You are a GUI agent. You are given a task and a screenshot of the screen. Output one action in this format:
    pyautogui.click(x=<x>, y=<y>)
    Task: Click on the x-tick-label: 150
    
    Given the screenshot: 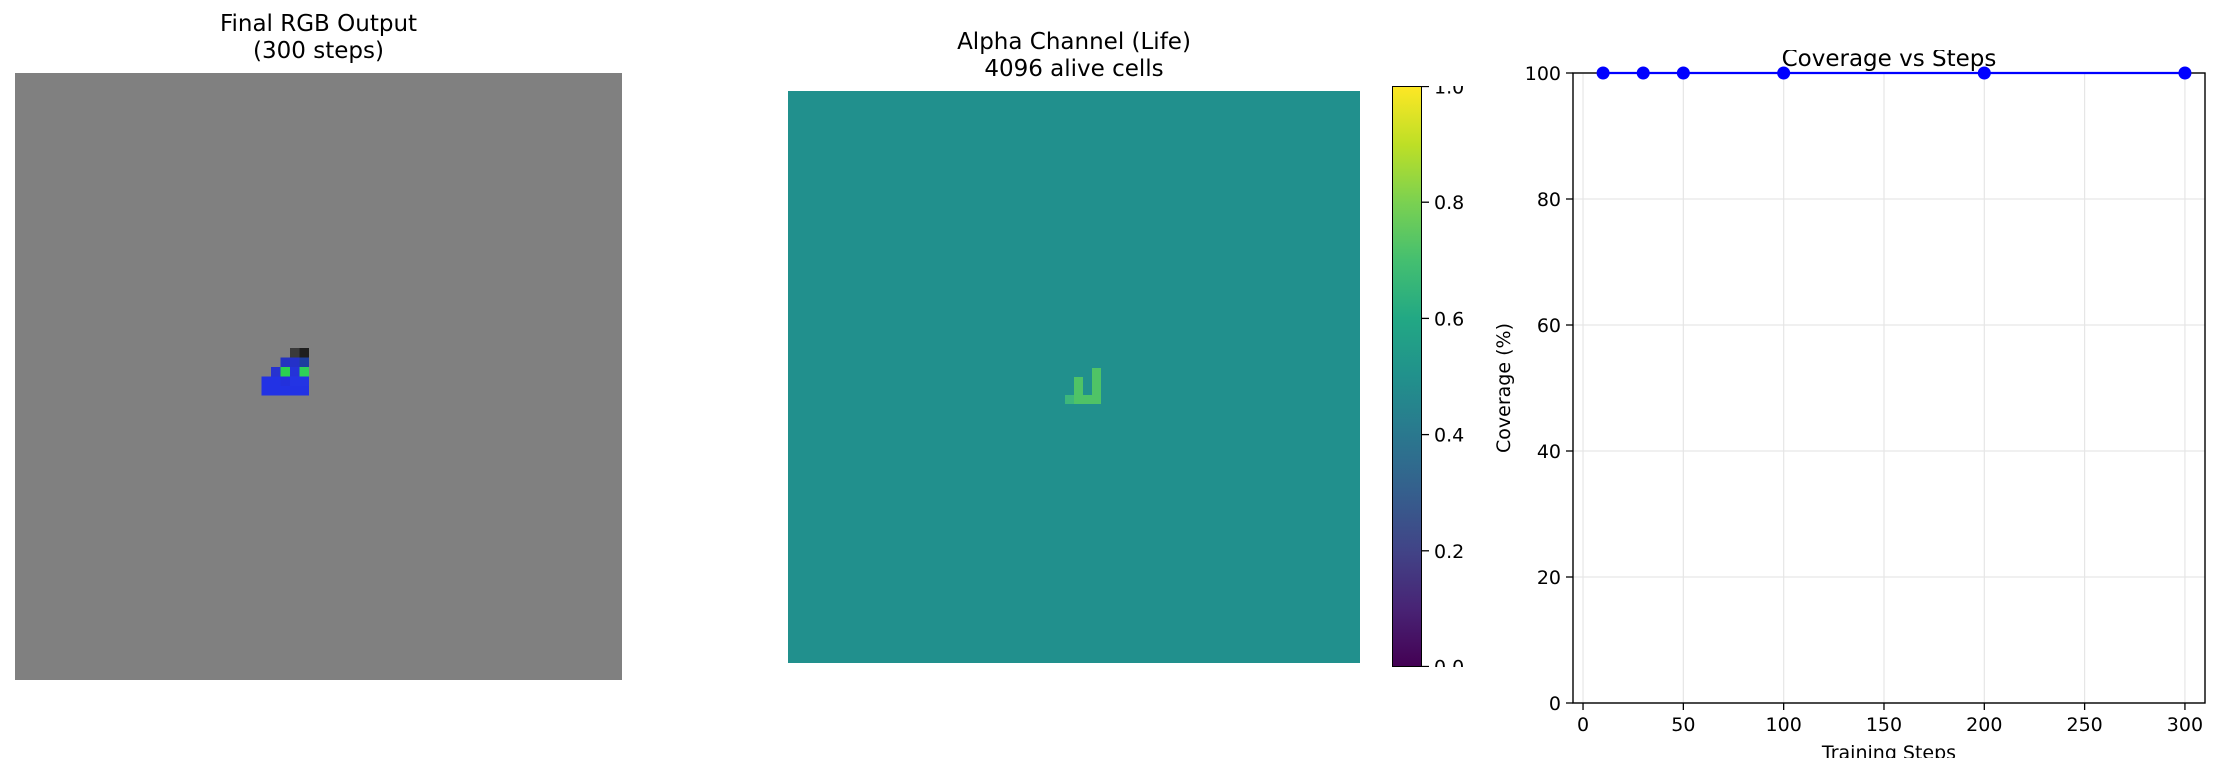 What is the action you would take?
    pyautogui.click(x=1884, y=725)
    